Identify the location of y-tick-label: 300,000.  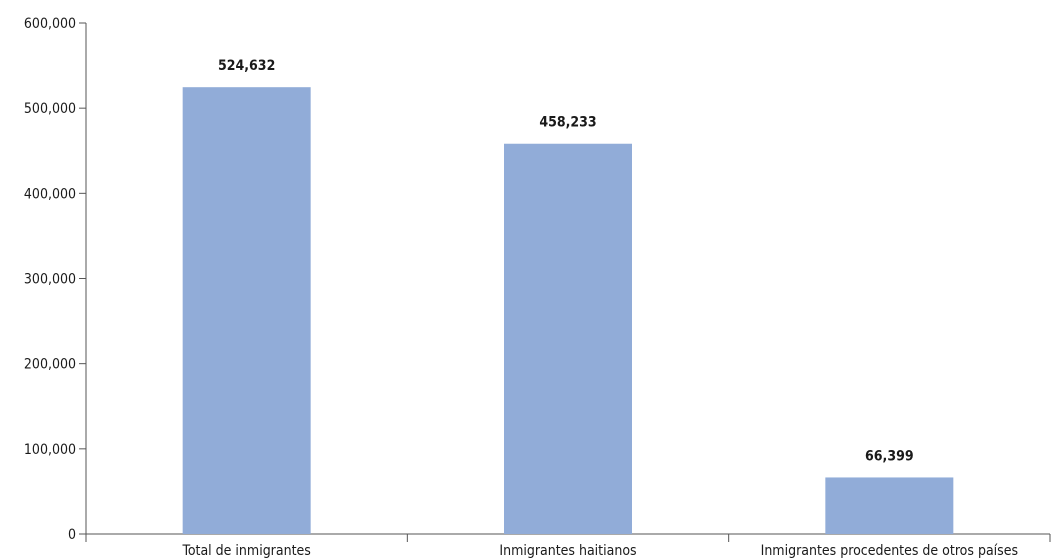
(50, 280).